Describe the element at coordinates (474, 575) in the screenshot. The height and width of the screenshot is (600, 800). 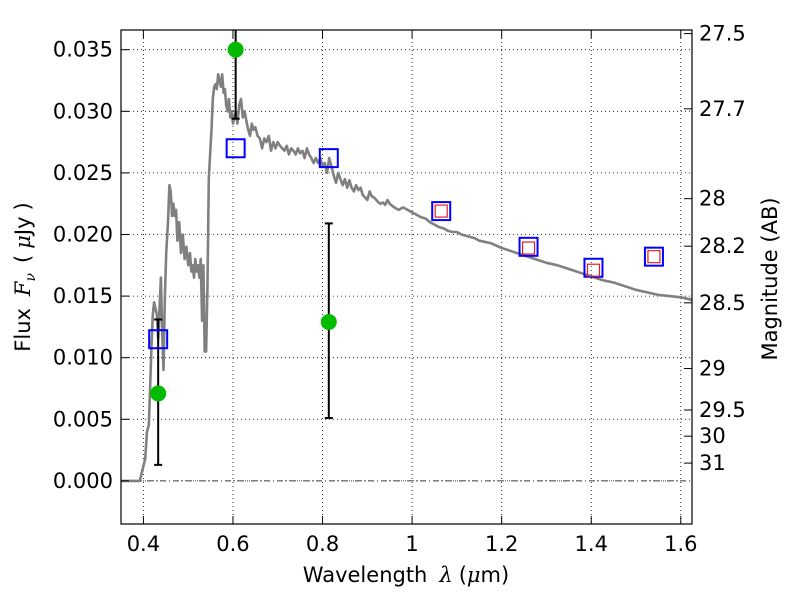
I see `x-axis-unit-mu: μ` at that location.